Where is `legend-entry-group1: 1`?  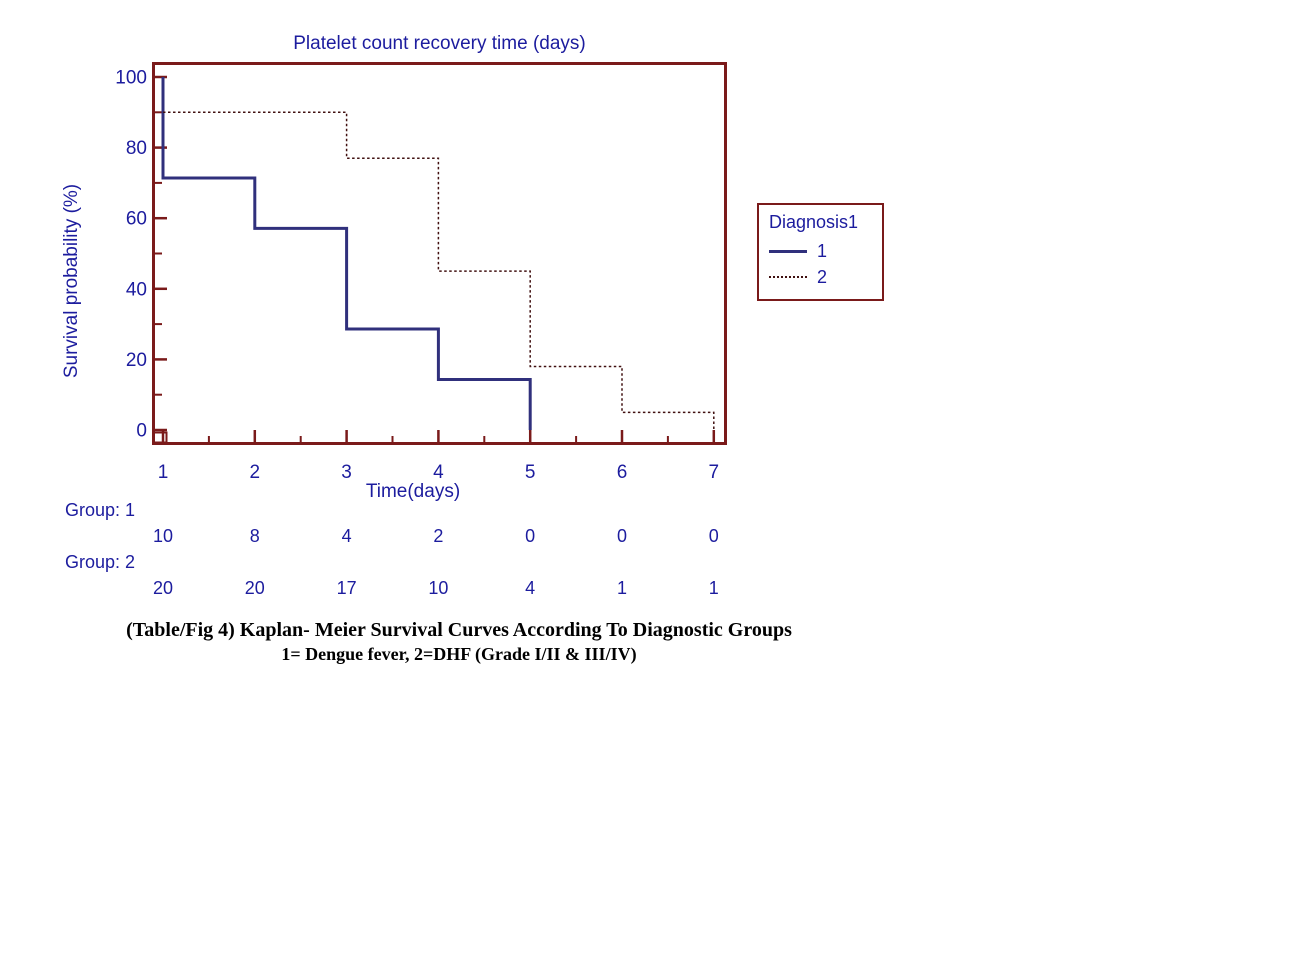 legend-entry-group1: 1 is located at coordinates (825, 251).